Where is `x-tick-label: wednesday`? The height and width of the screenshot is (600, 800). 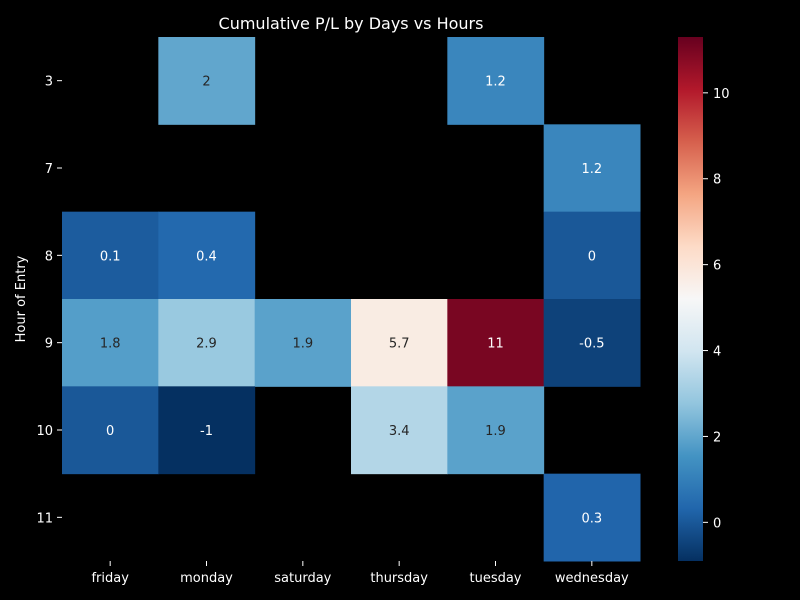
x-tick-label: wednesday is located at coordinates (592, 578).